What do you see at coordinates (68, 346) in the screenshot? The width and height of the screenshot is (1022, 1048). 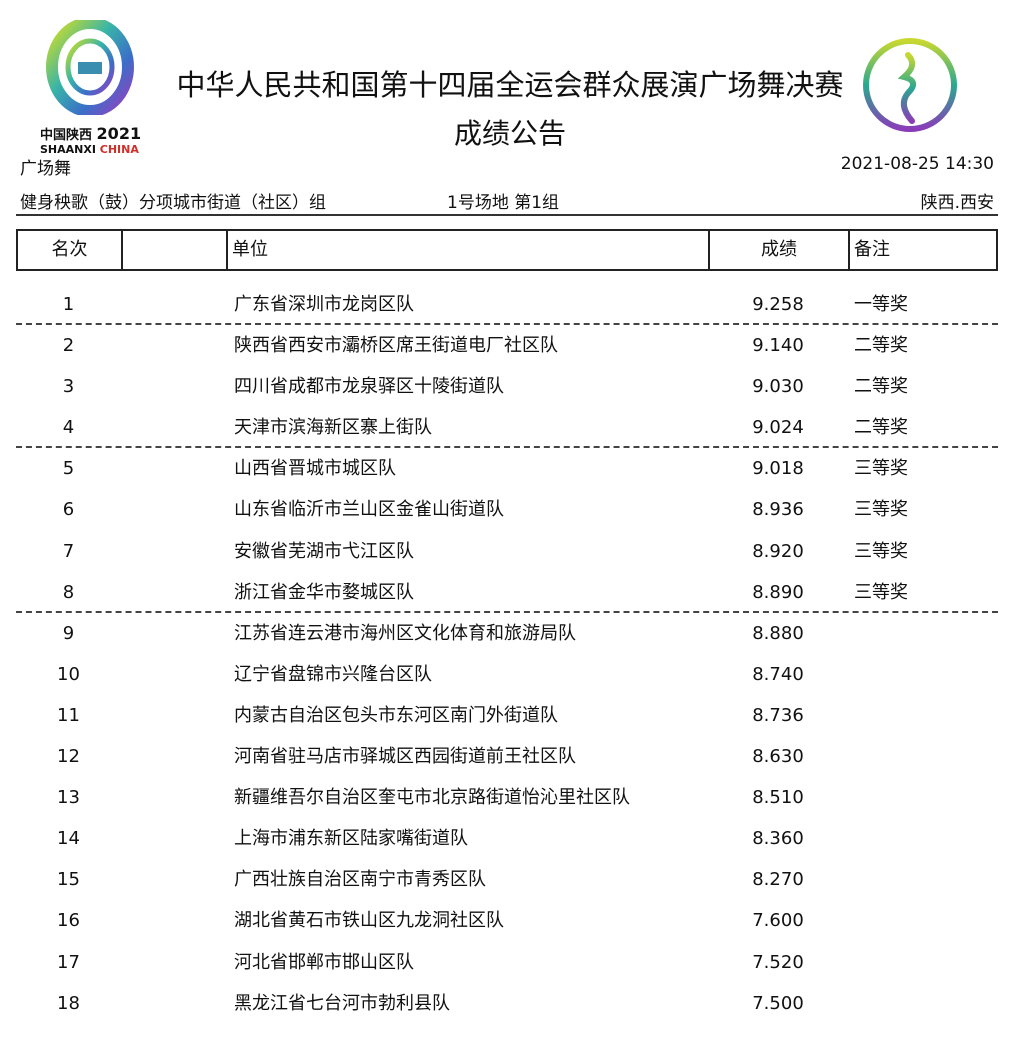 I see `rank-cell: 2` at bounding box center [68, 346].